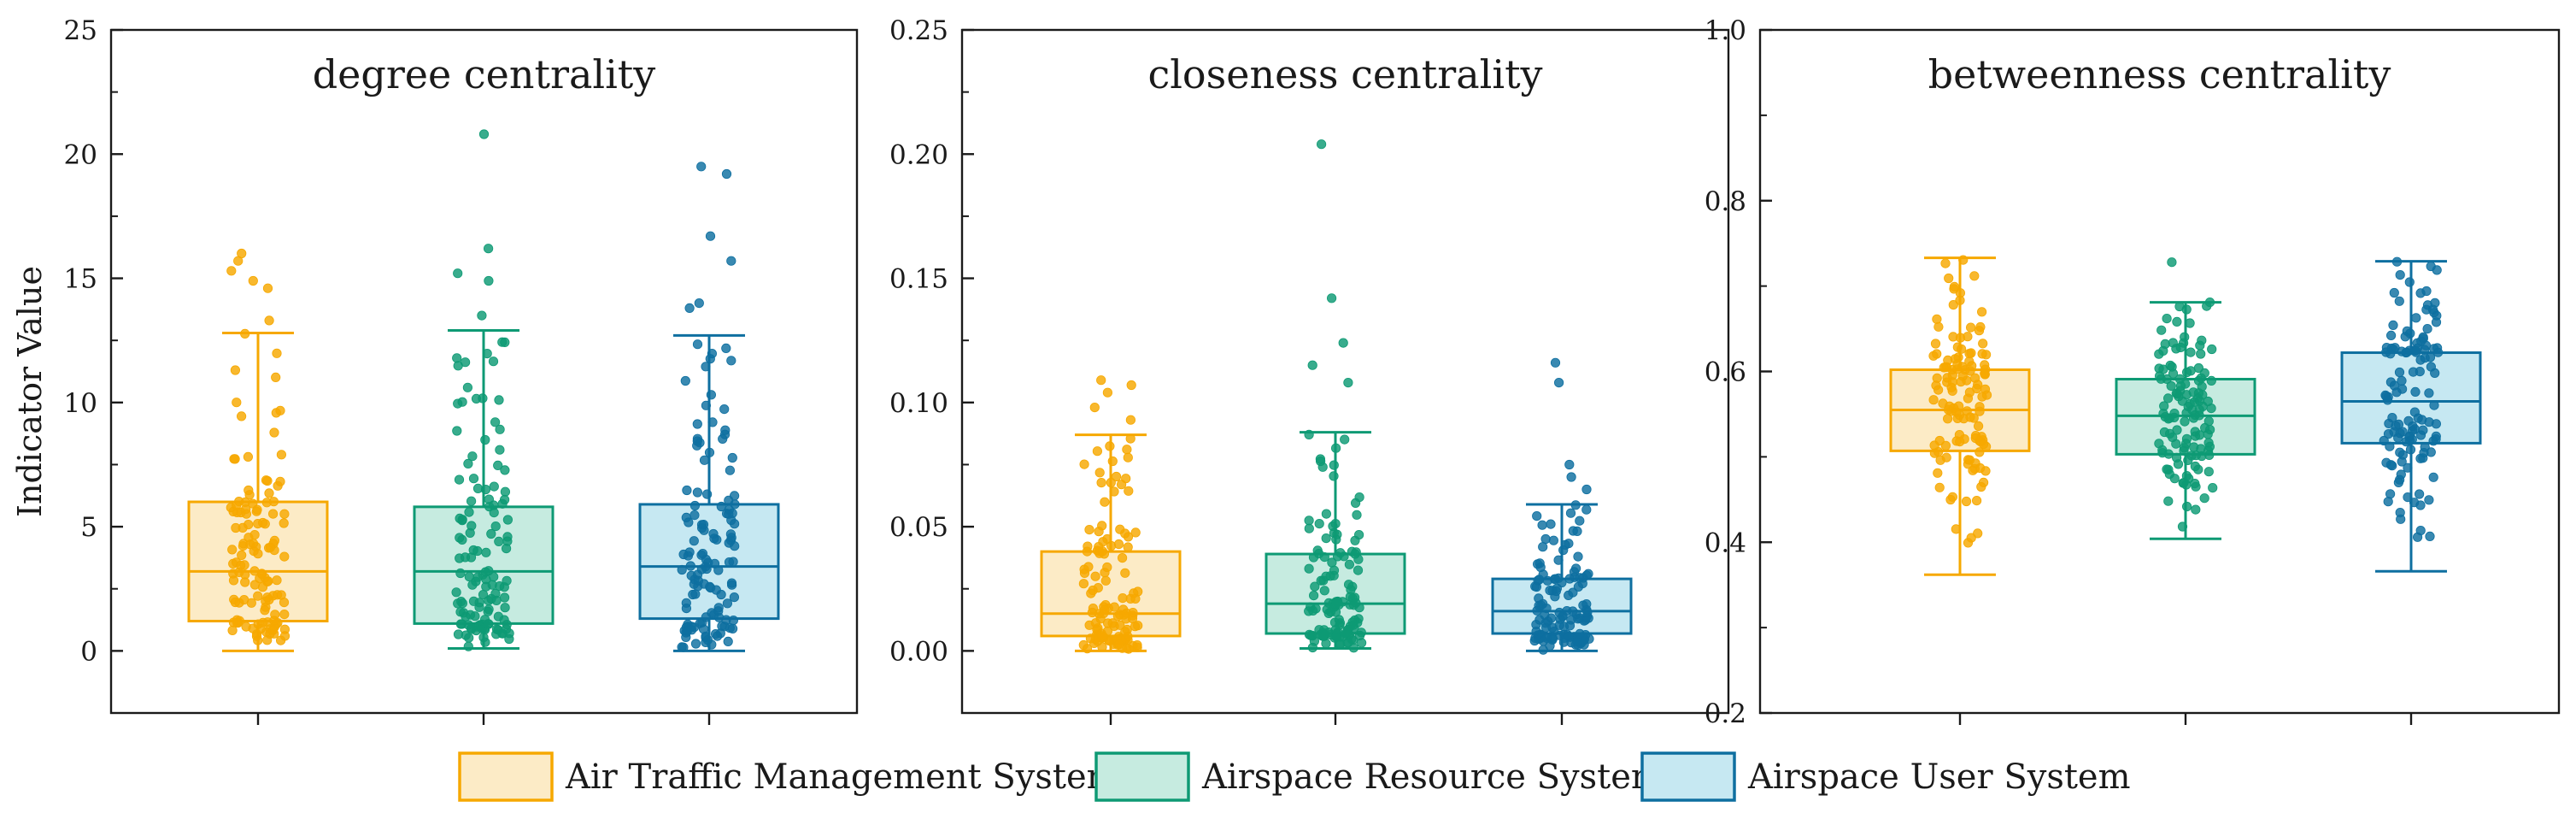 This screenshot has height=819, width=2576. I want to click on y-tick-label: 1.0, so click(1725, 31).